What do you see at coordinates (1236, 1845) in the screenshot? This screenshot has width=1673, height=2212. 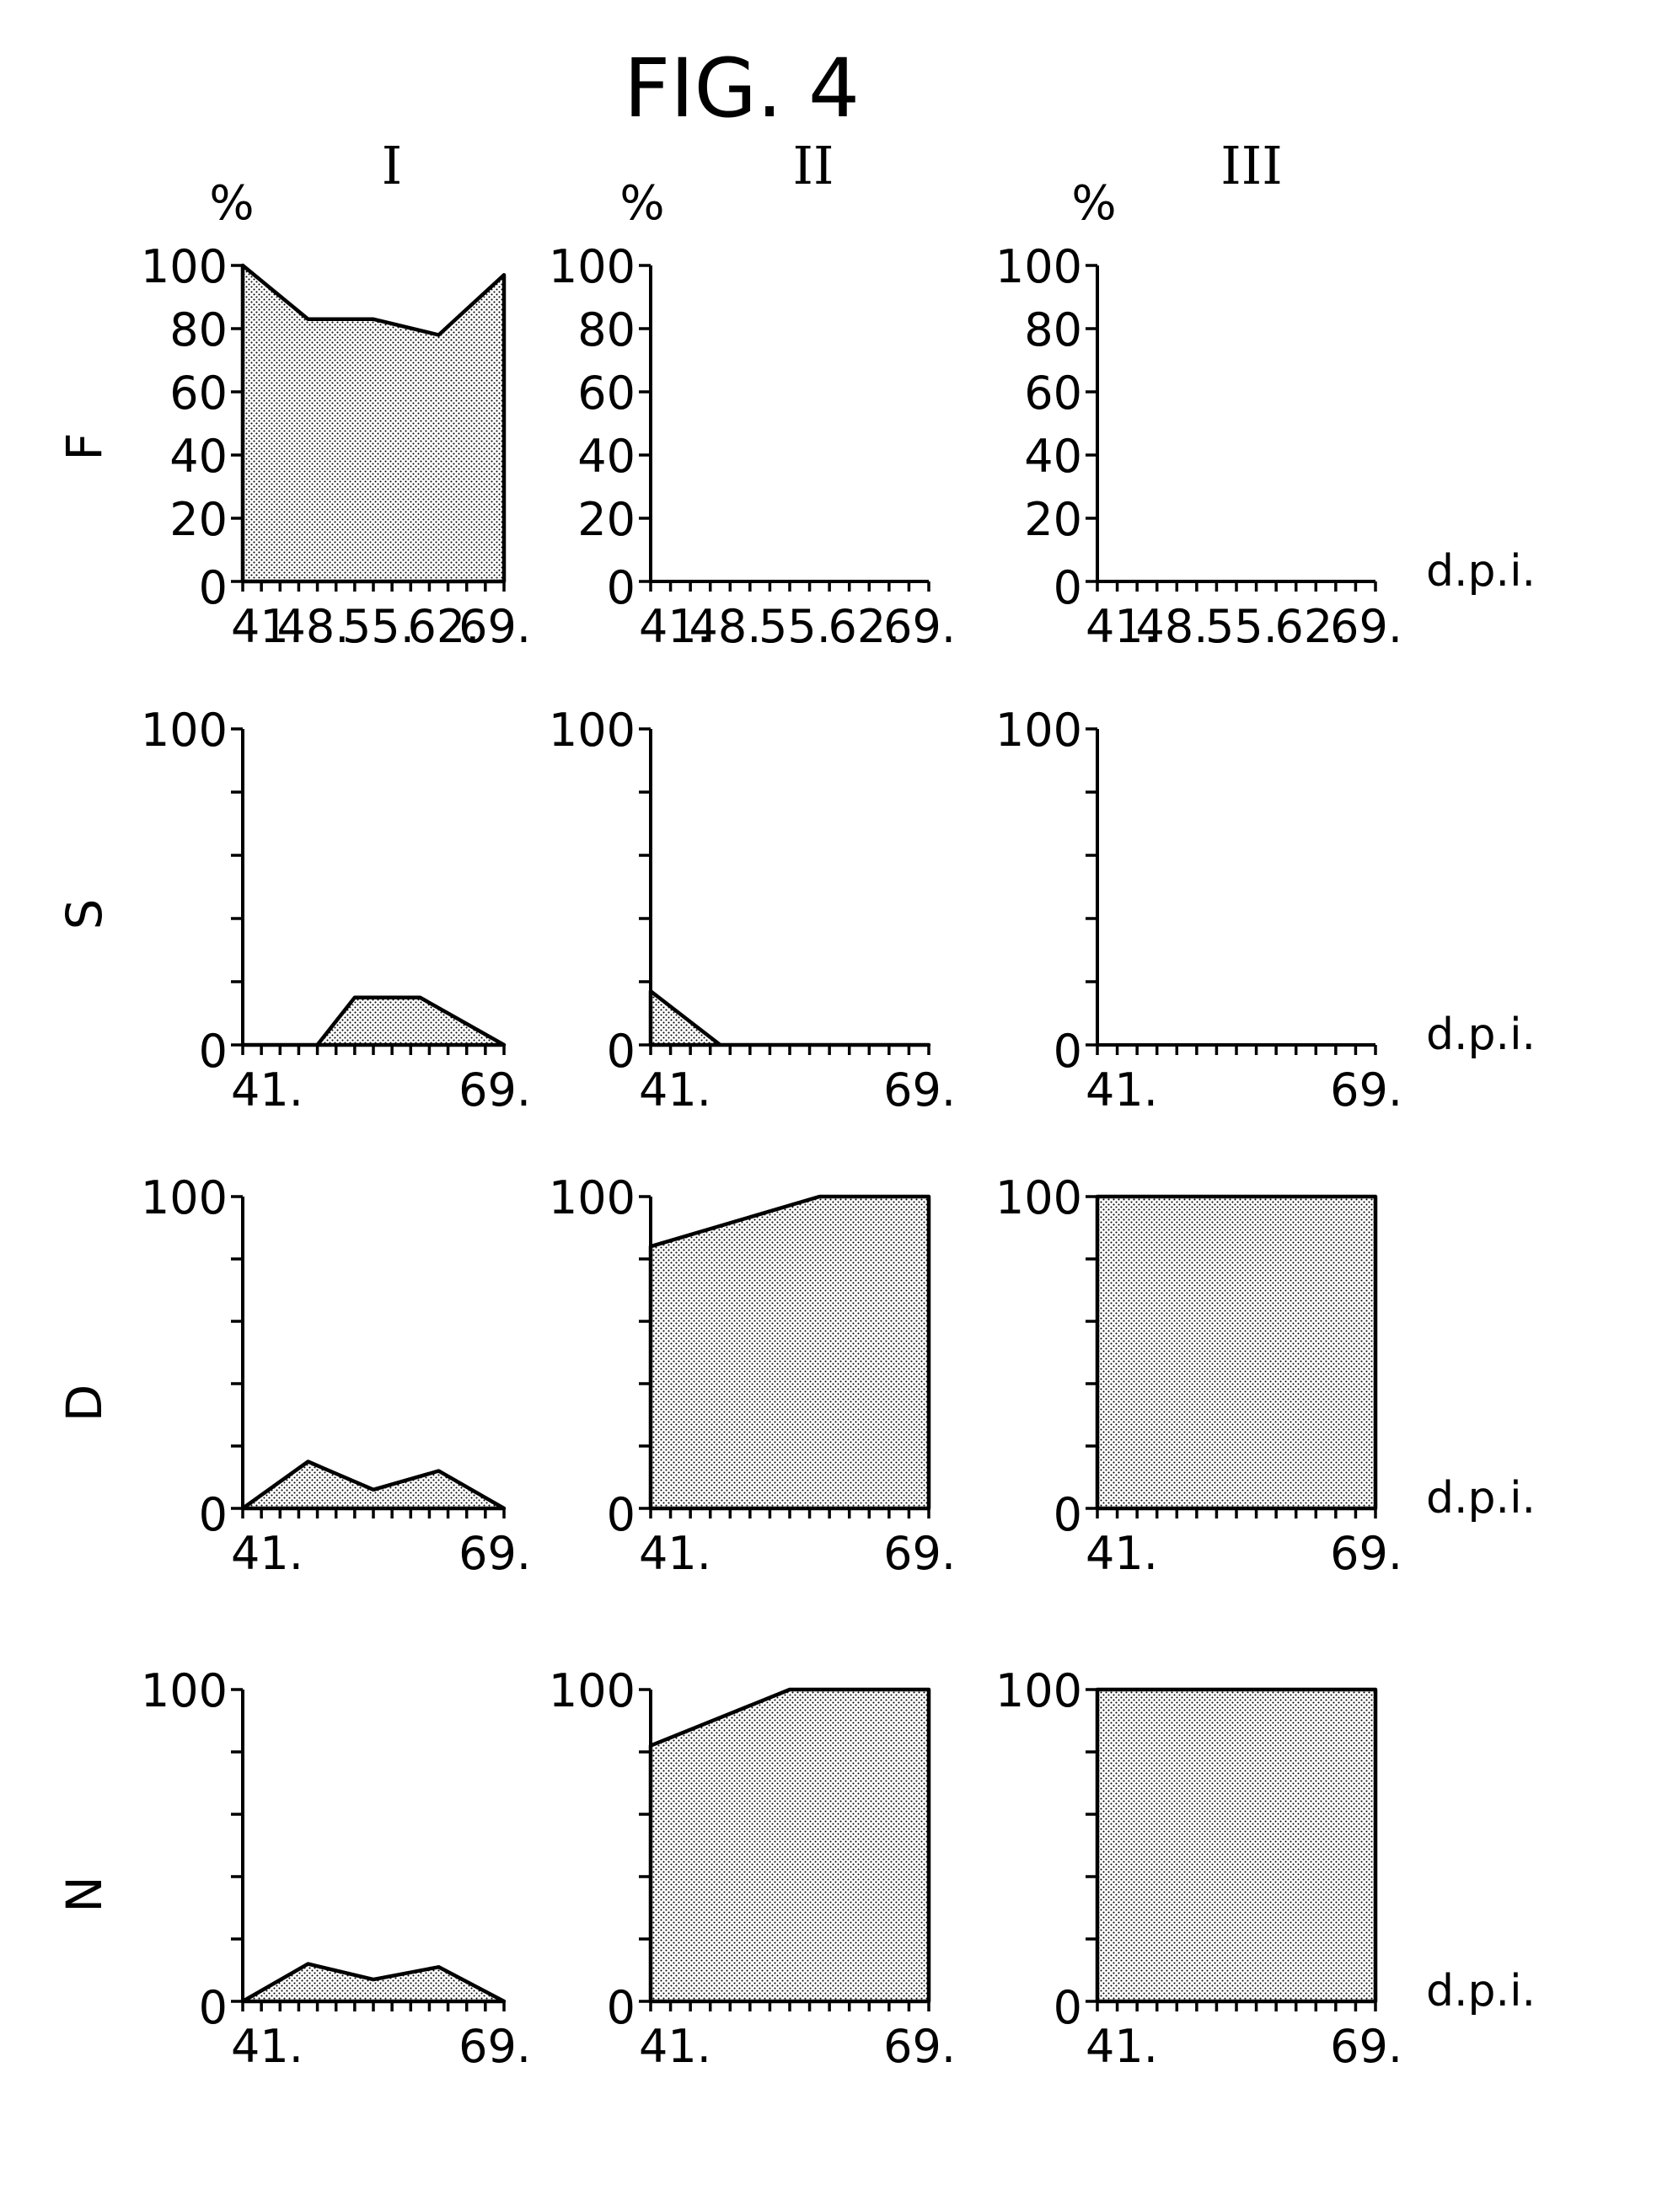 I see `area-series-n-iii` at bounding box center [1236, 1845].